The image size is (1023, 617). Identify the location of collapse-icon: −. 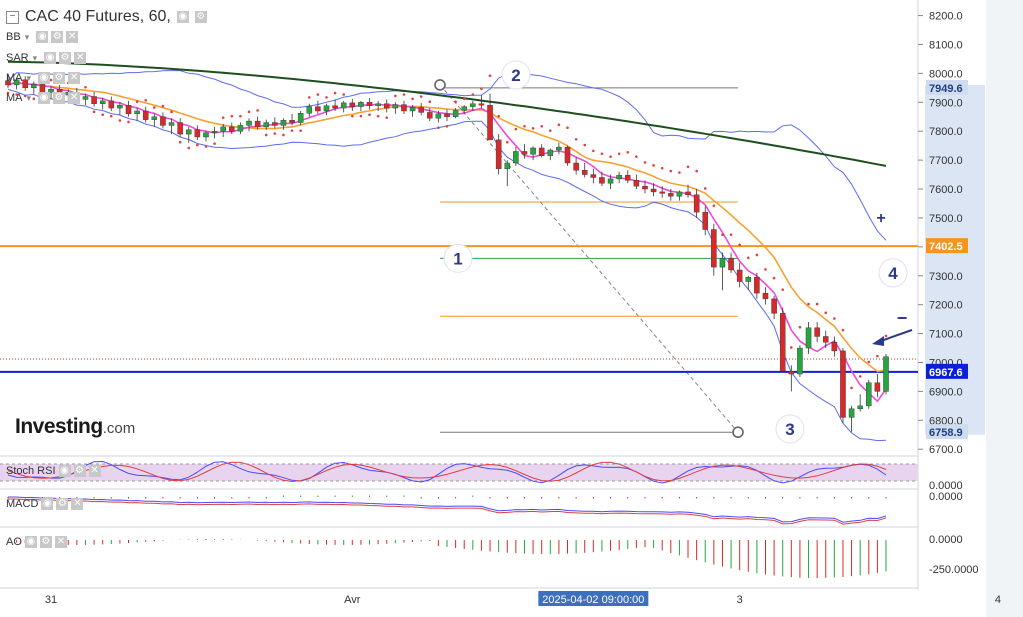
(12, 17).